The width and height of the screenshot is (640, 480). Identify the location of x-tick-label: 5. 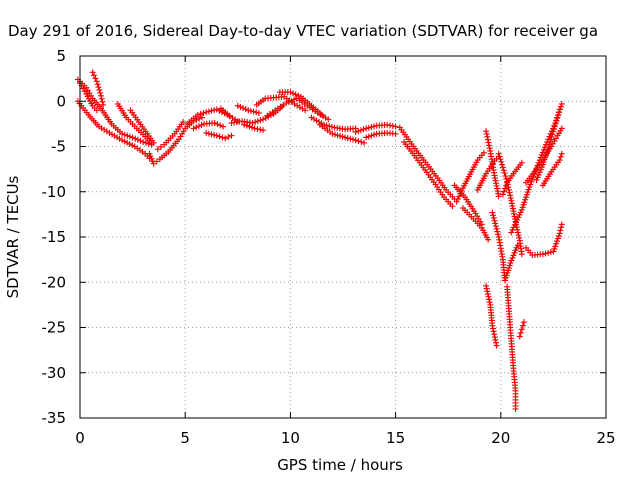
(185, 438).